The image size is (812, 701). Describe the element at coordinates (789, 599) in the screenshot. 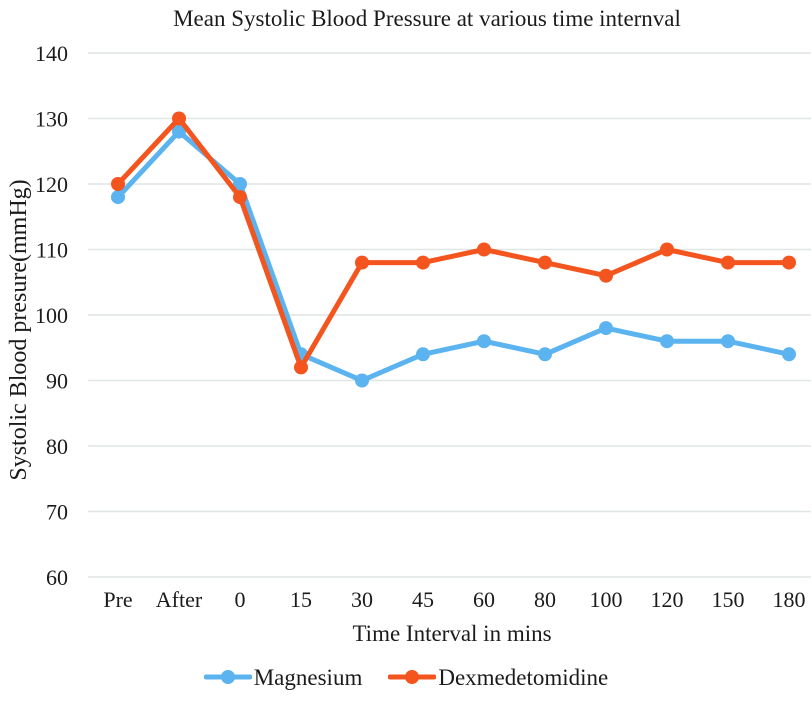

I see `x-tick-label: 180` at that location.